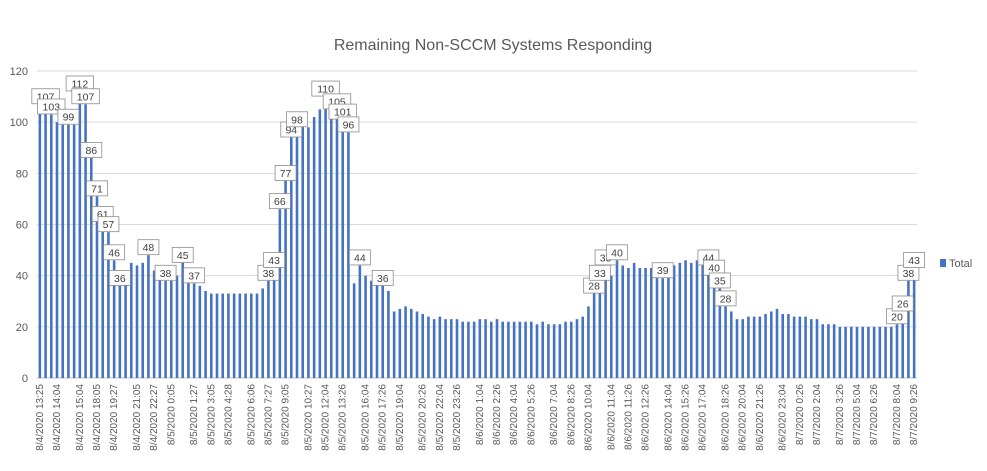  I want to click on x-tick-label: 8/7/2020 6:26, so click(874, 415).